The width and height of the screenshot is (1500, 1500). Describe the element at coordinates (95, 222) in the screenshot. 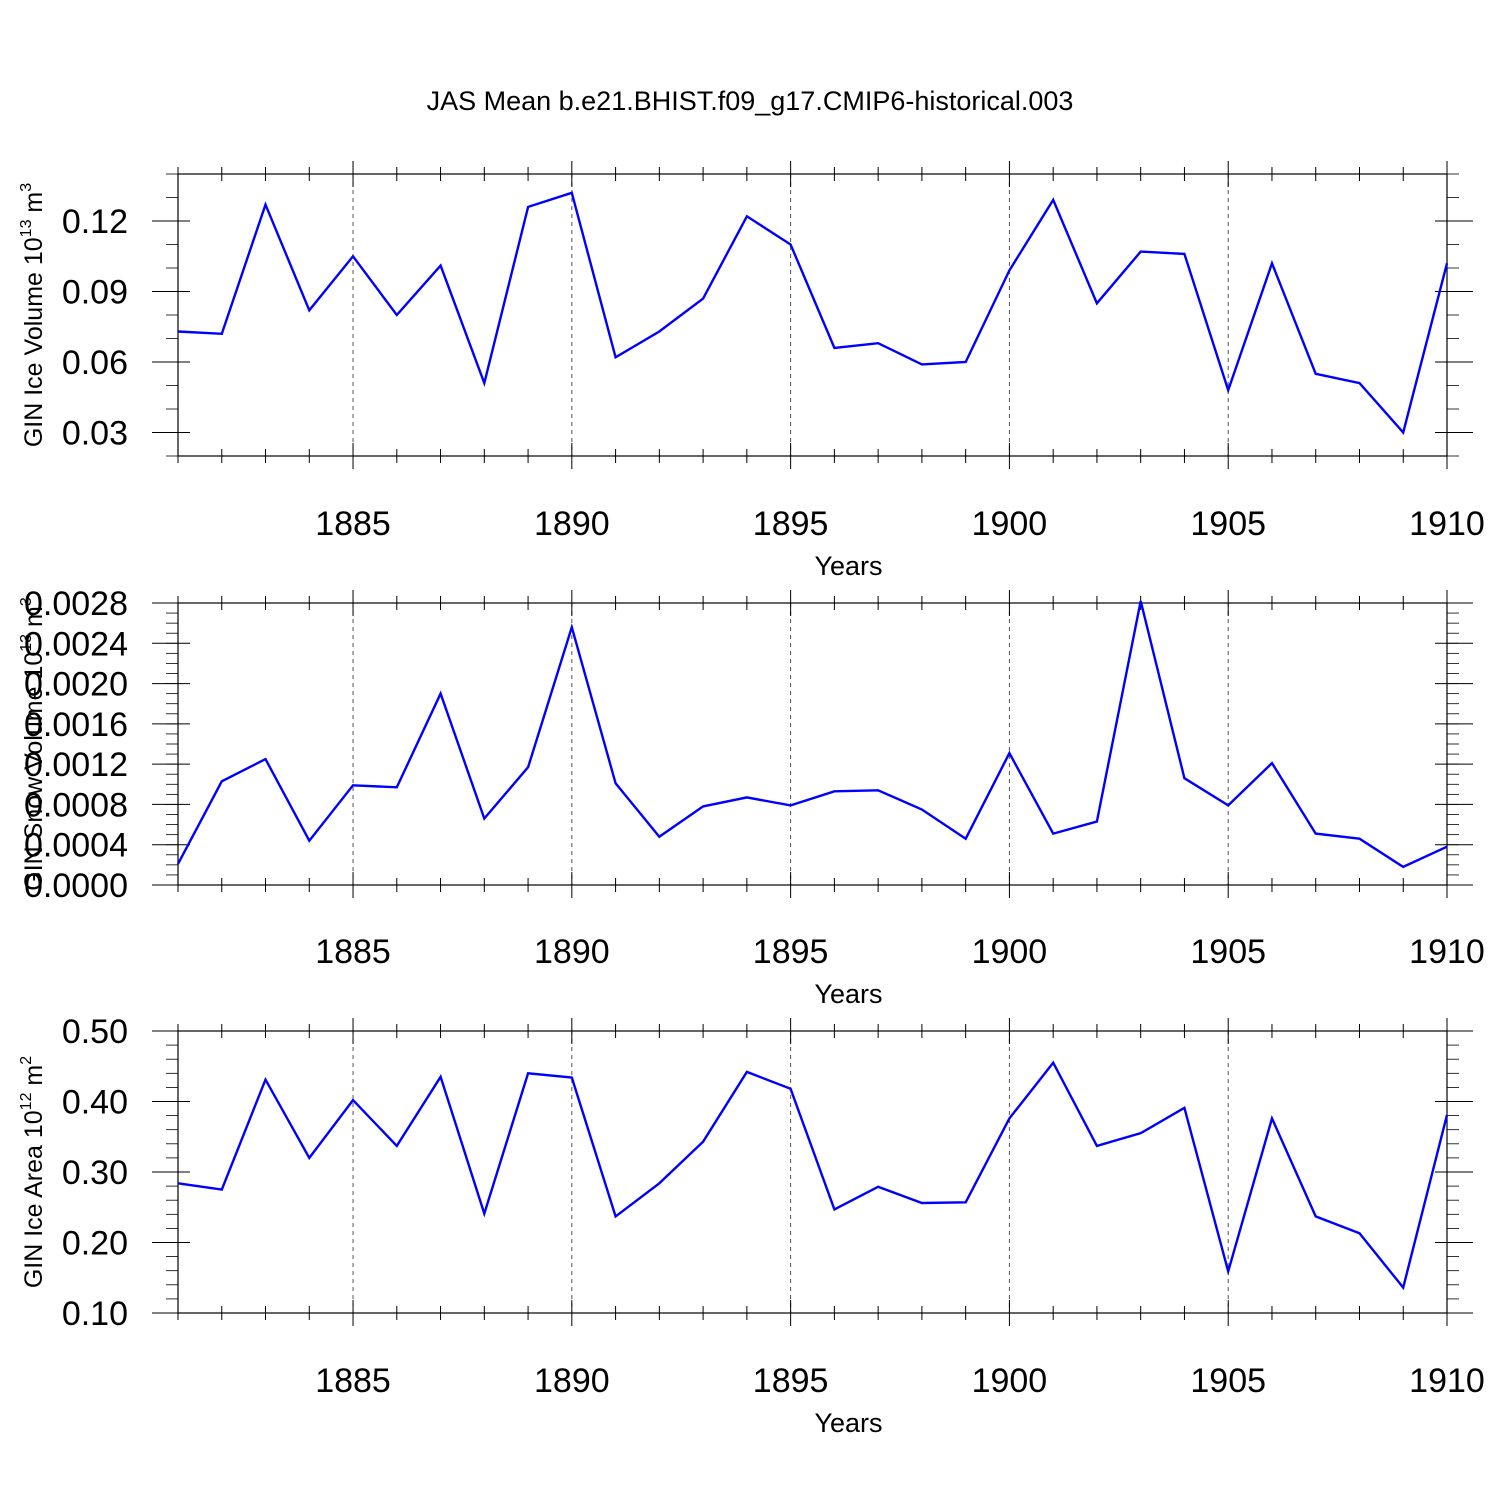

I see `y-tick-label: 0.12` at that location.